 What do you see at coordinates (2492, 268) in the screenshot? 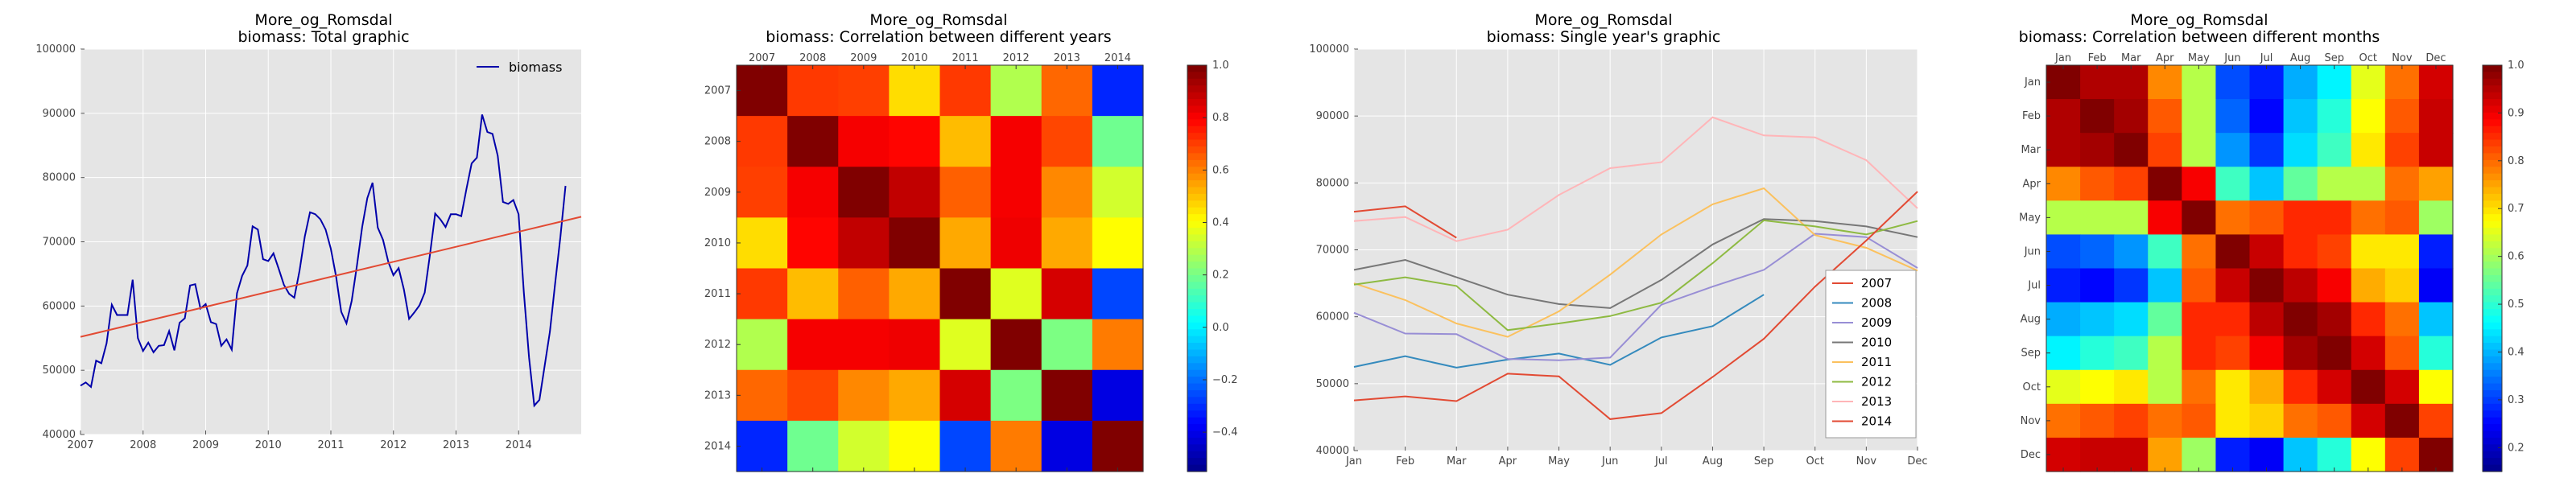
I see `colorbar-frame` at bounding box center [2492, 268].